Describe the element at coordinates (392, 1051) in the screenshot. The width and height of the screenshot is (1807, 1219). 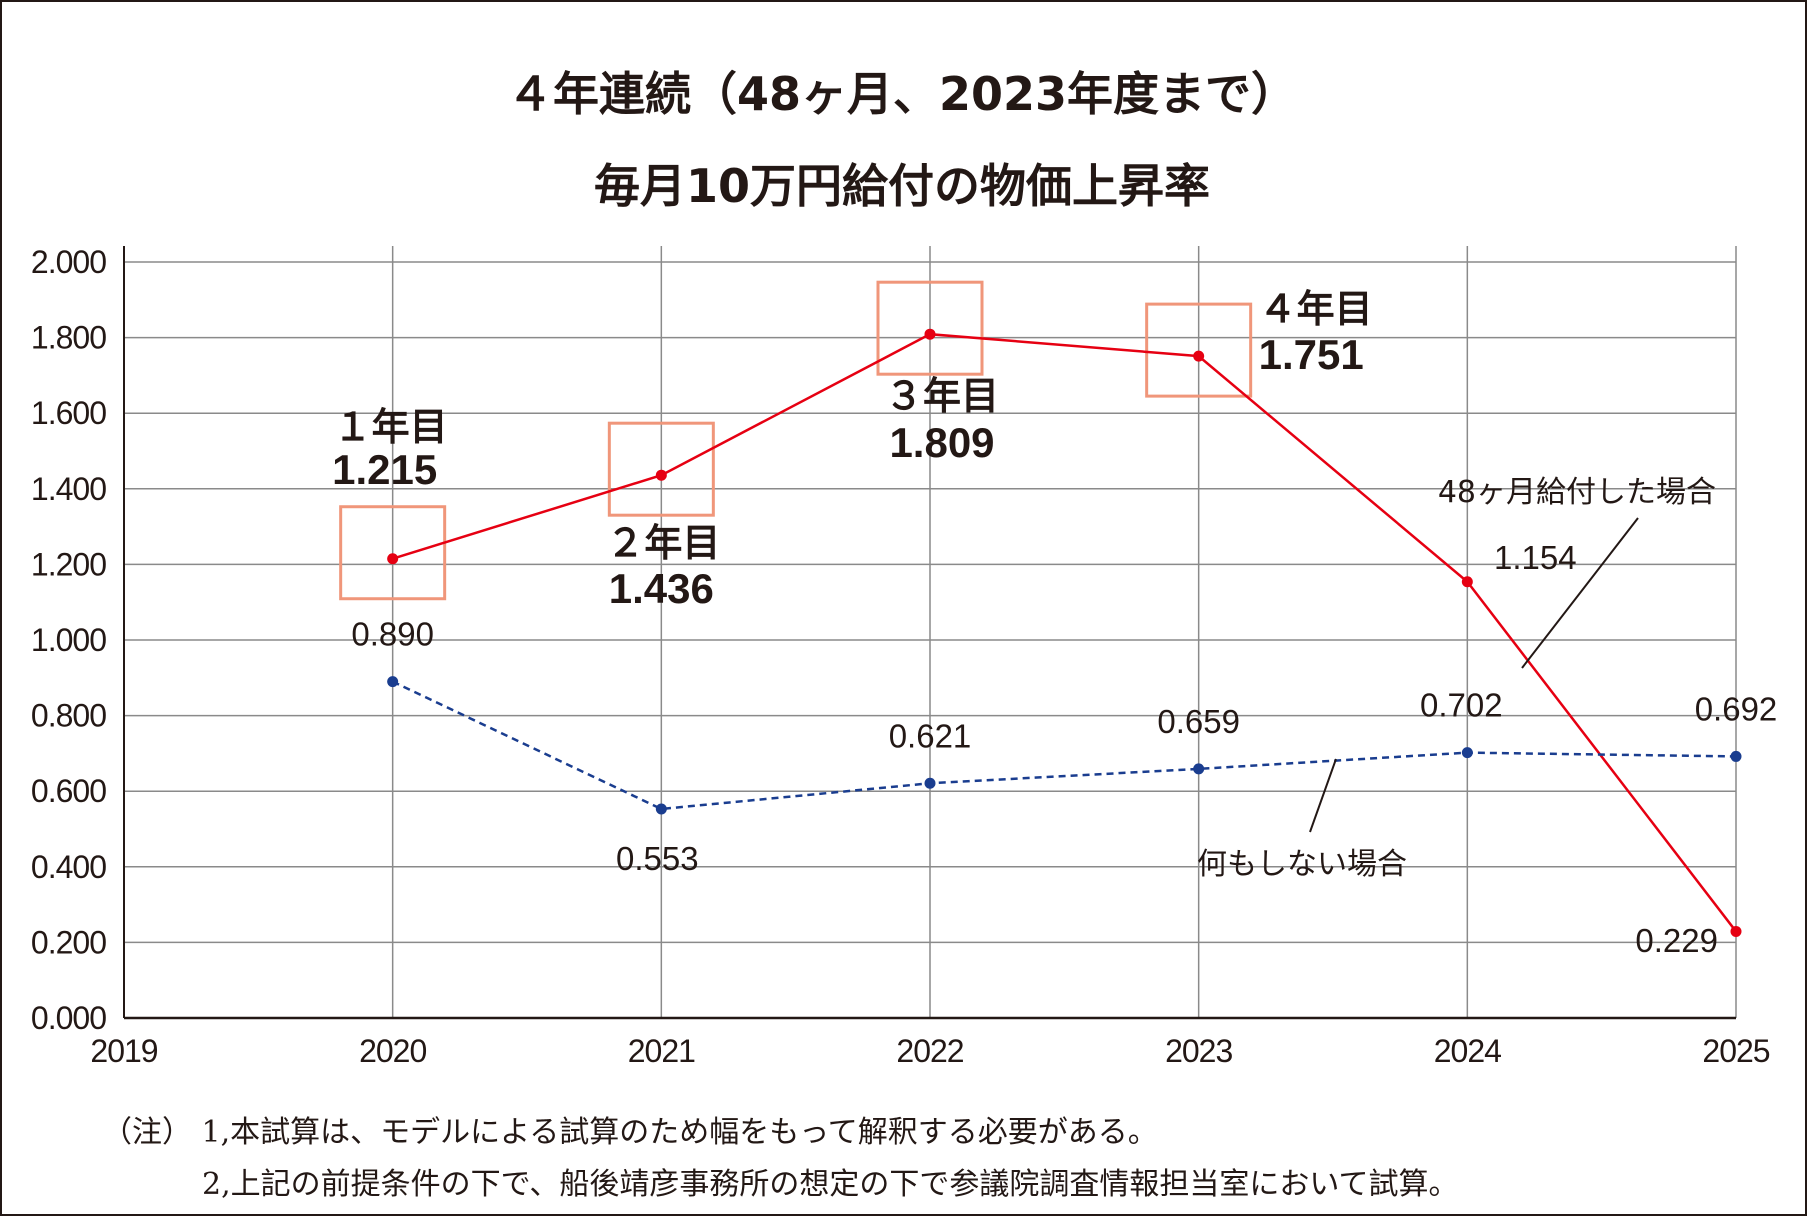
I see `x-tick-label: 2020` at that location.